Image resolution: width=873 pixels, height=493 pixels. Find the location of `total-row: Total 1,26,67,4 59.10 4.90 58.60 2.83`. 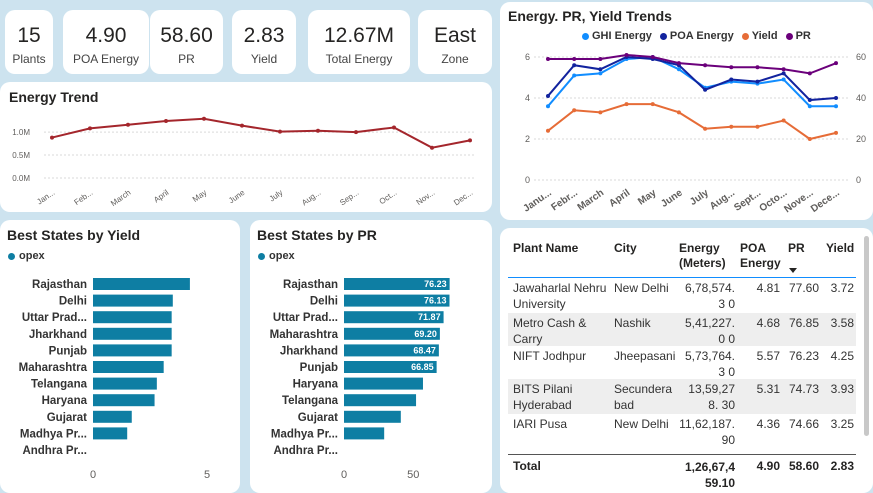

total-row: Total 1,26,67,4 59.10 4.90 58.60 2.83 is located at coordinates (682, 473).